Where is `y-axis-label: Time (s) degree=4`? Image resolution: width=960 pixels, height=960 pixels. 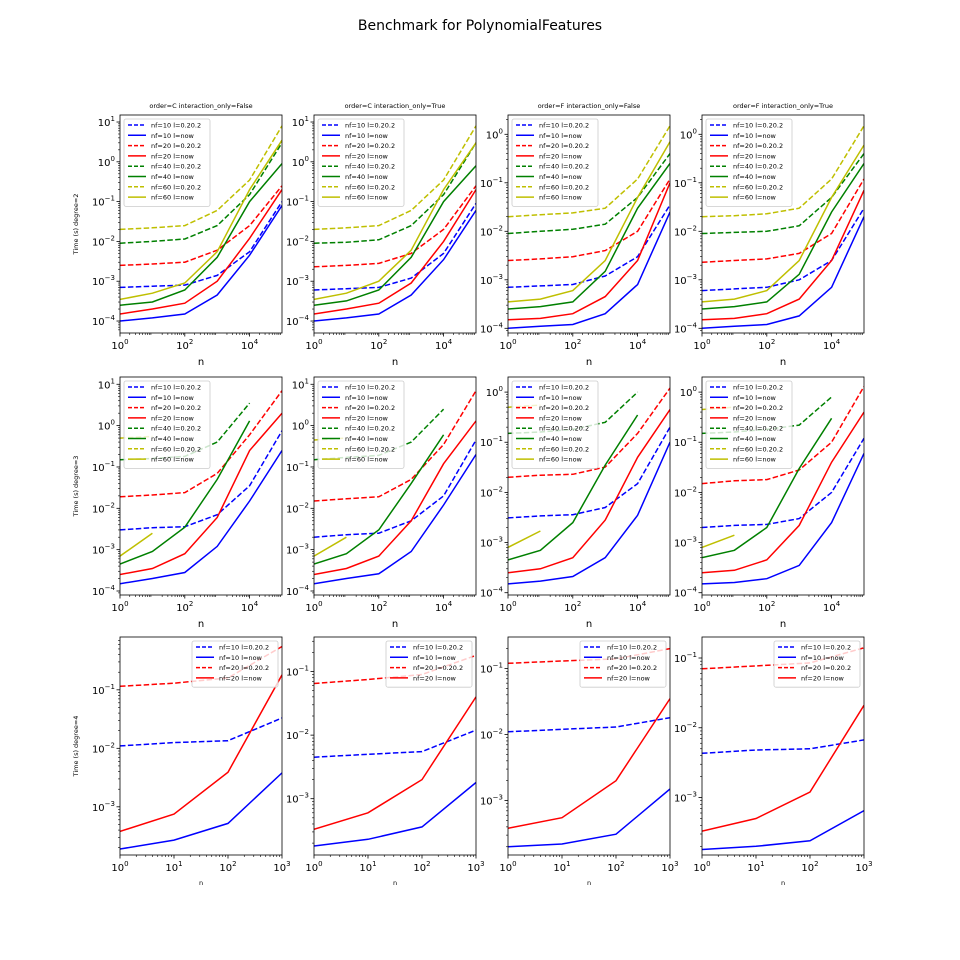
y-axis-label: Time (s) degree=4 is located at coordinates (76, 747).